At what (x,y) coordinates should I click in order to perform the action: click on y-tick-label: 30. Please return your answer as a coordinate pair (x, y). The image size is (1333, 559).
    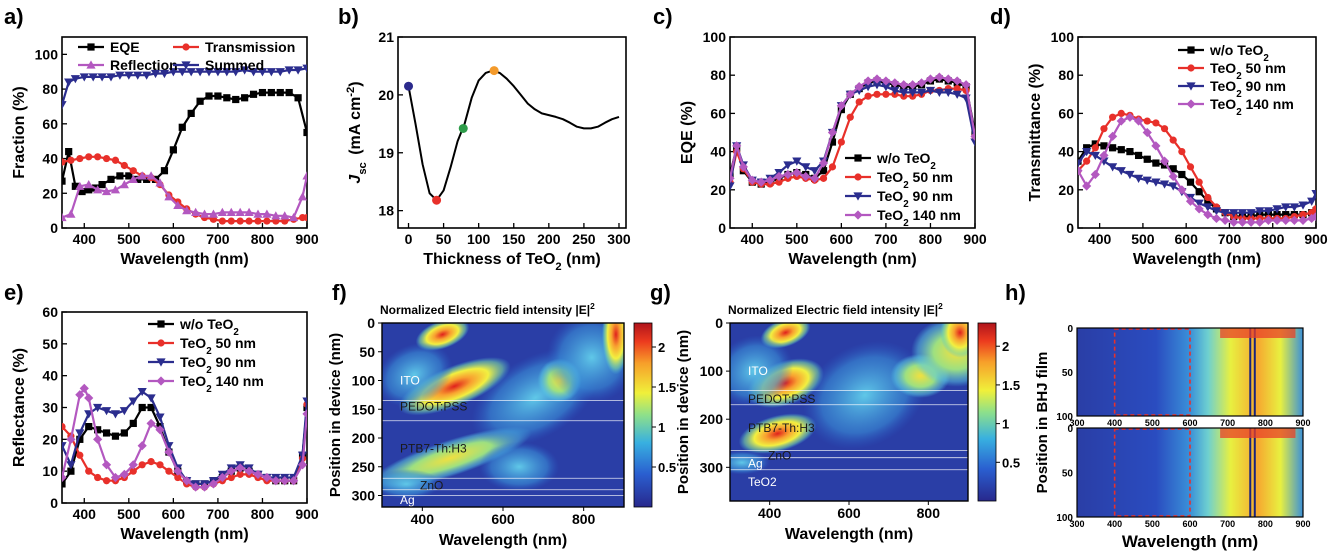
    Looking at the image, I should click on (50, 408).